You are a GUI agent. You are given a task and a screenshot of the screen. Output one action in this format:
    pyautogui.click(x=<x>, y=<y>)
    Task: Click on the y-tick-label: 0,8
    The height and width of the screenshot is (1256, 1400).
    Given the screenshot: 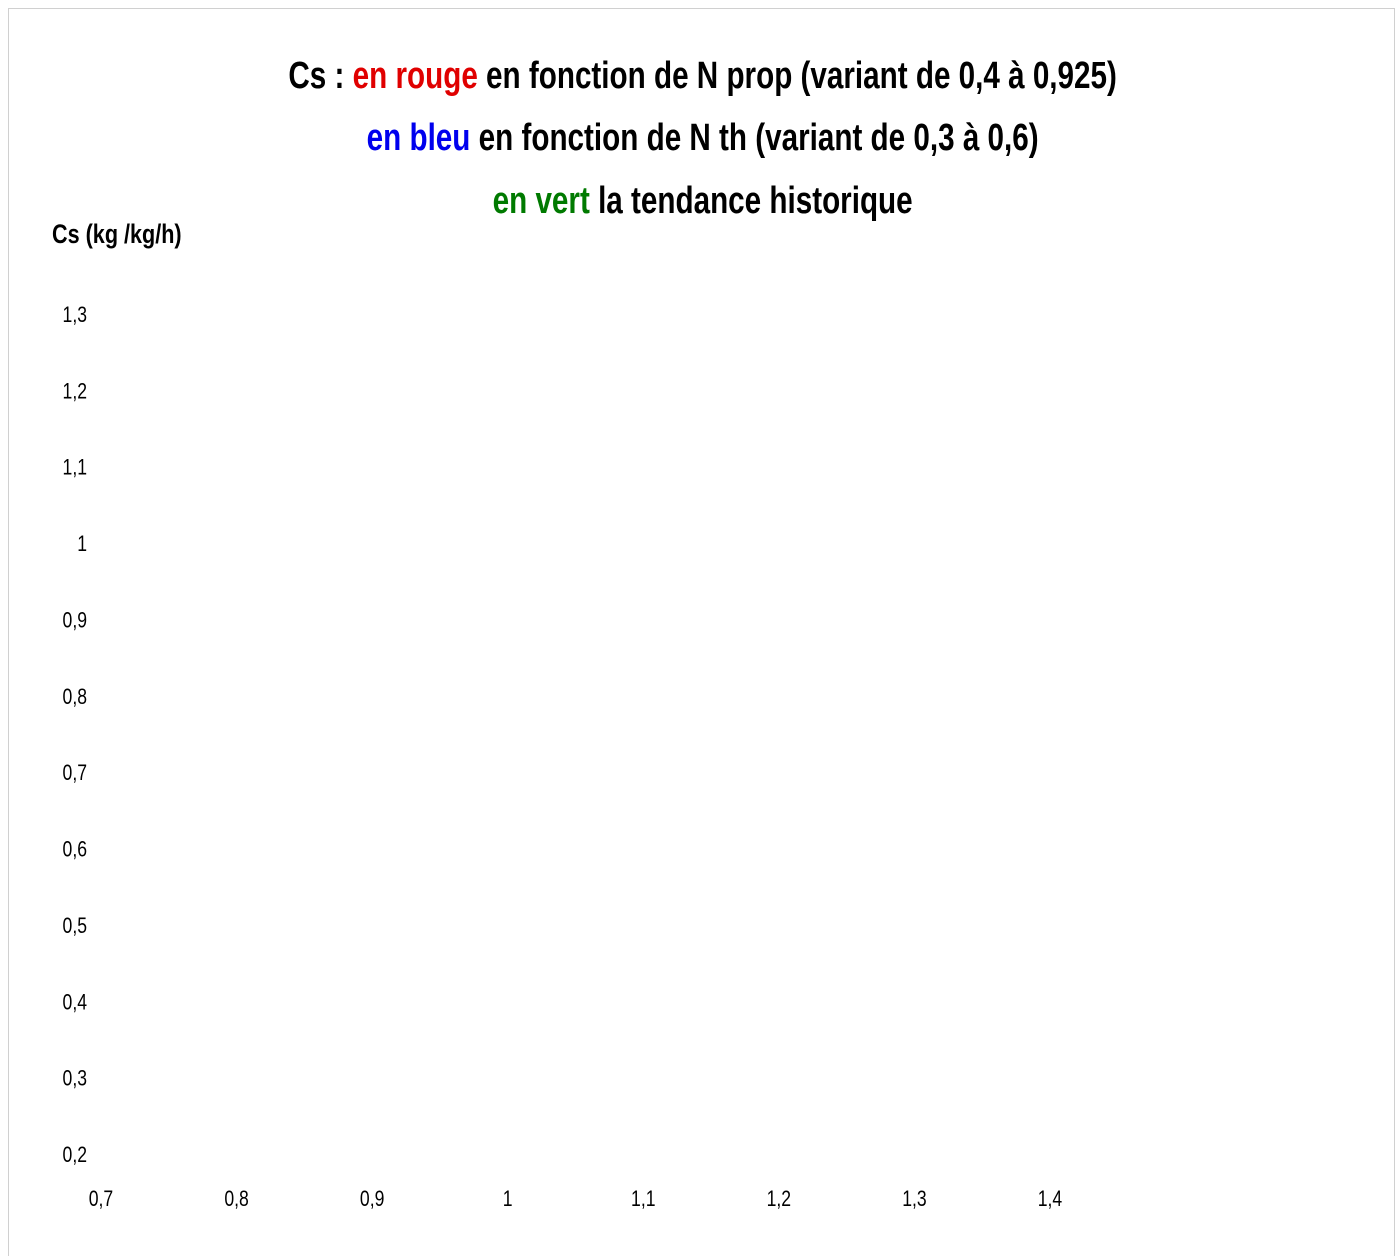 What is the action you would take?
    pyautogui.click(x=75, y=697)
    